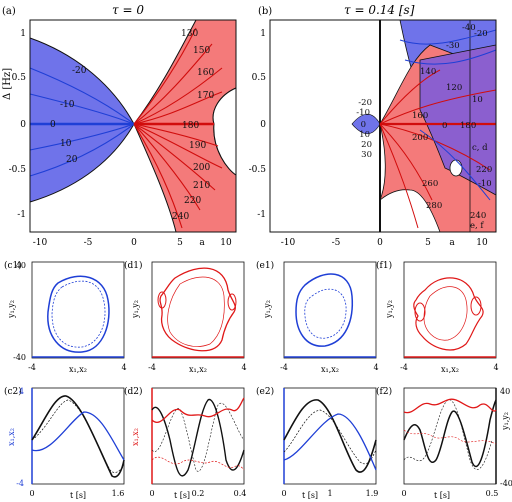  Describe the element at coordinates (180, 243) in the screenshot. I see `xtick-a: 5` at that location.